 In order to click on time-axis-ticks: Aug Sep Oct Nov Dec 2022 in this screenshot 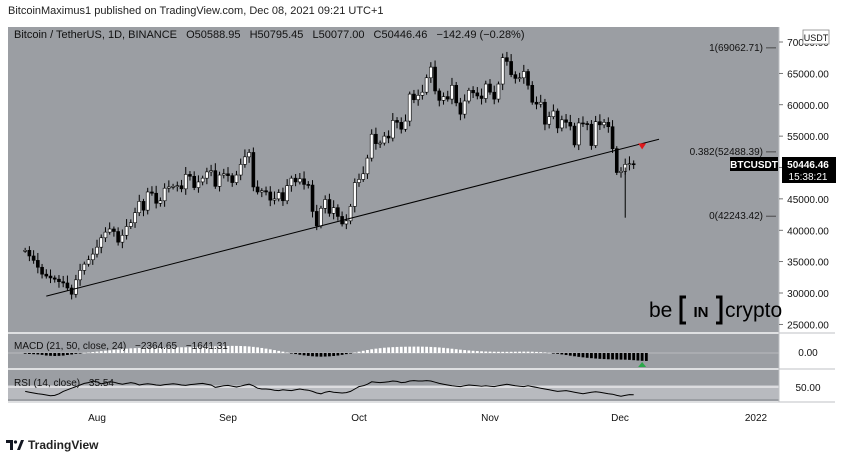, I will do `click(427, 418)`.